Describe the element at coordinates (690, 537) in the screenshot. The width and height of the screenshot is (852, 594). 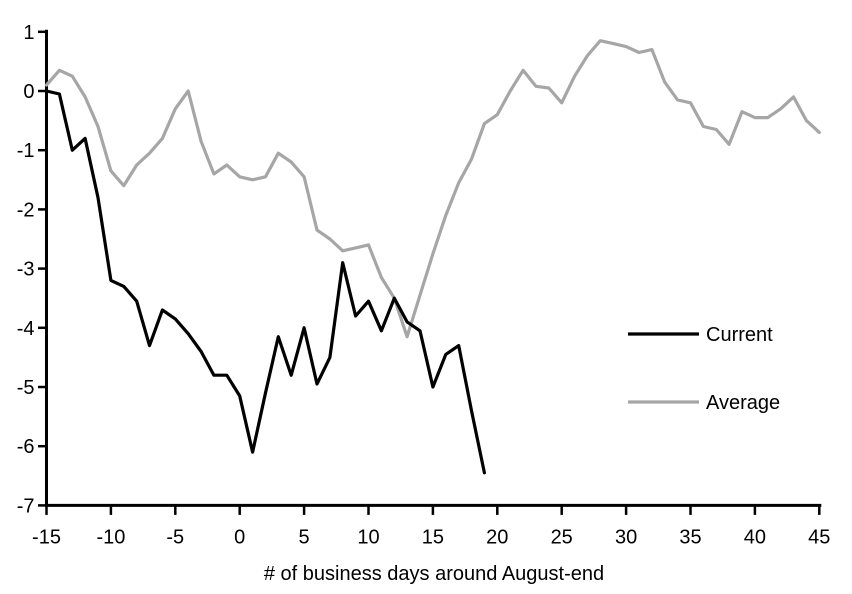
I see `x-tick-label: 35` at that location.